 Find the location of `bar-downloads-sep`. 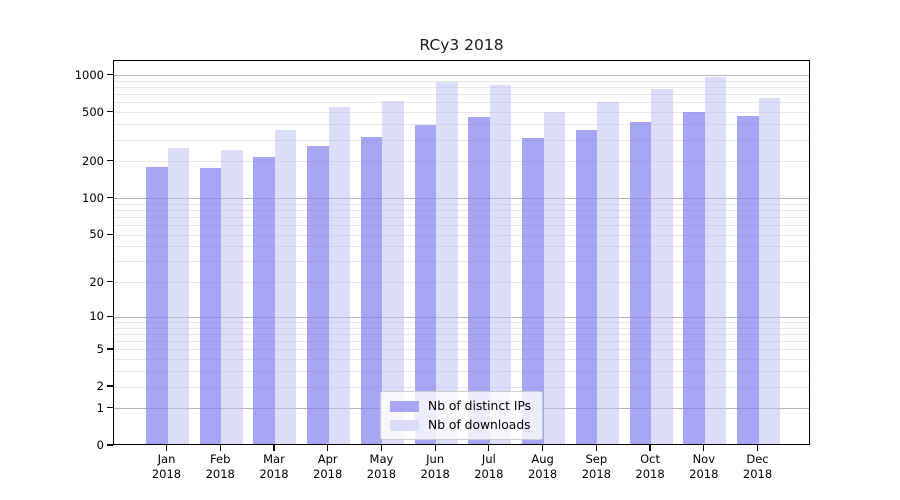

bar-downloads-sep is located at coordinates (608, 272).